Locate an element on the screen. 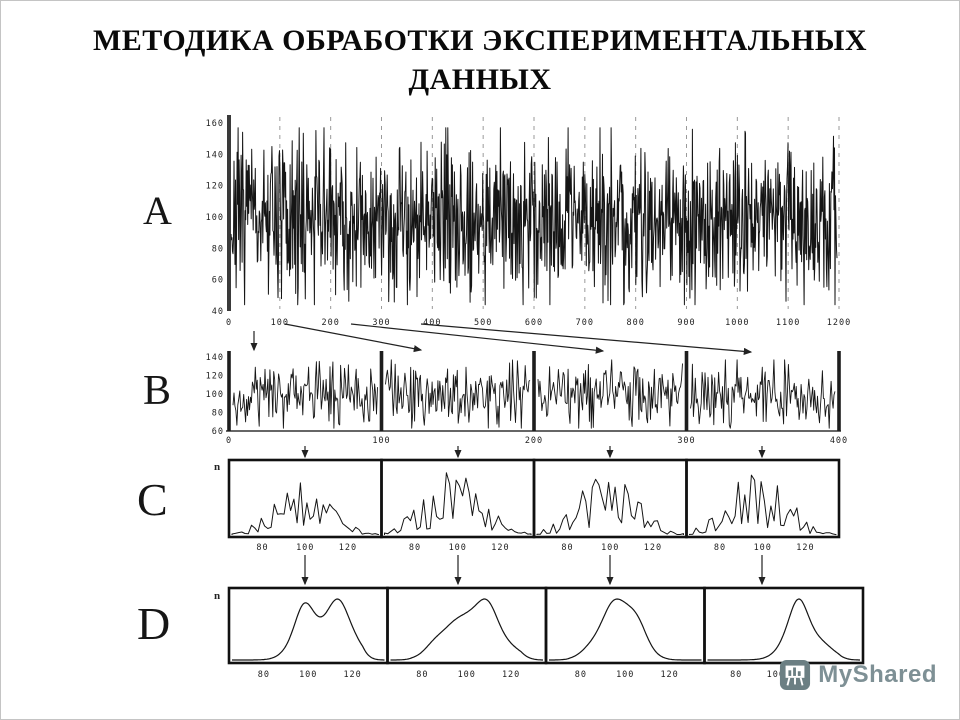  svg-text: 1100 is located at coordinates (788, 323).